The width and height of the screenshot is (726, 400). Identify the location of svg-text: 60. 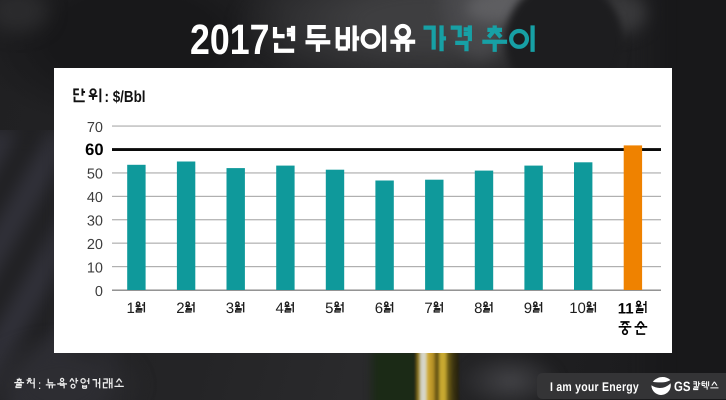
(94, 150).